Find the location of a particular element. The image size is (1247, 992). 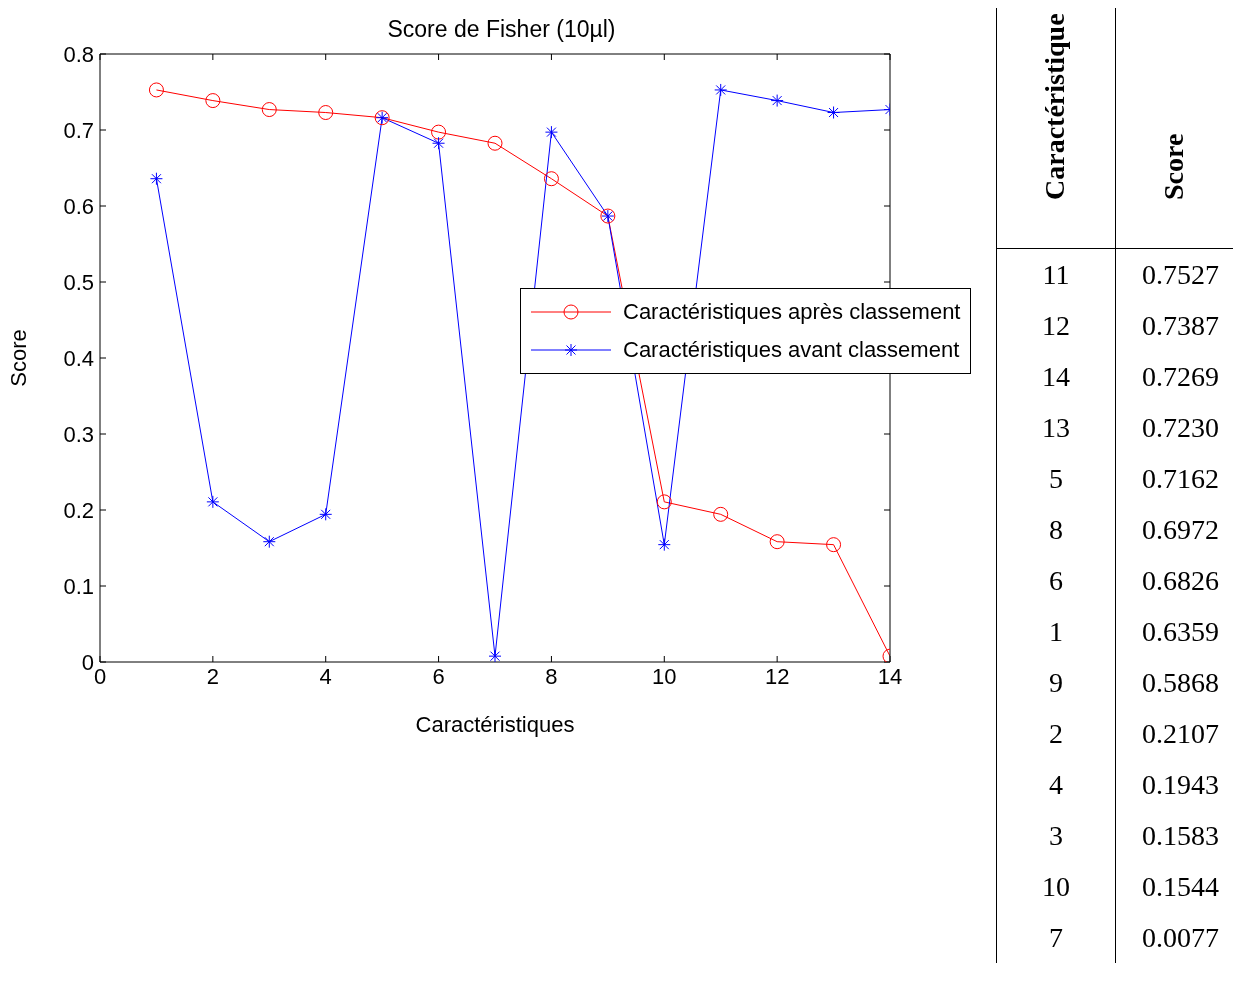

x-tick-label: 6 is located at coordinates (438, 676).